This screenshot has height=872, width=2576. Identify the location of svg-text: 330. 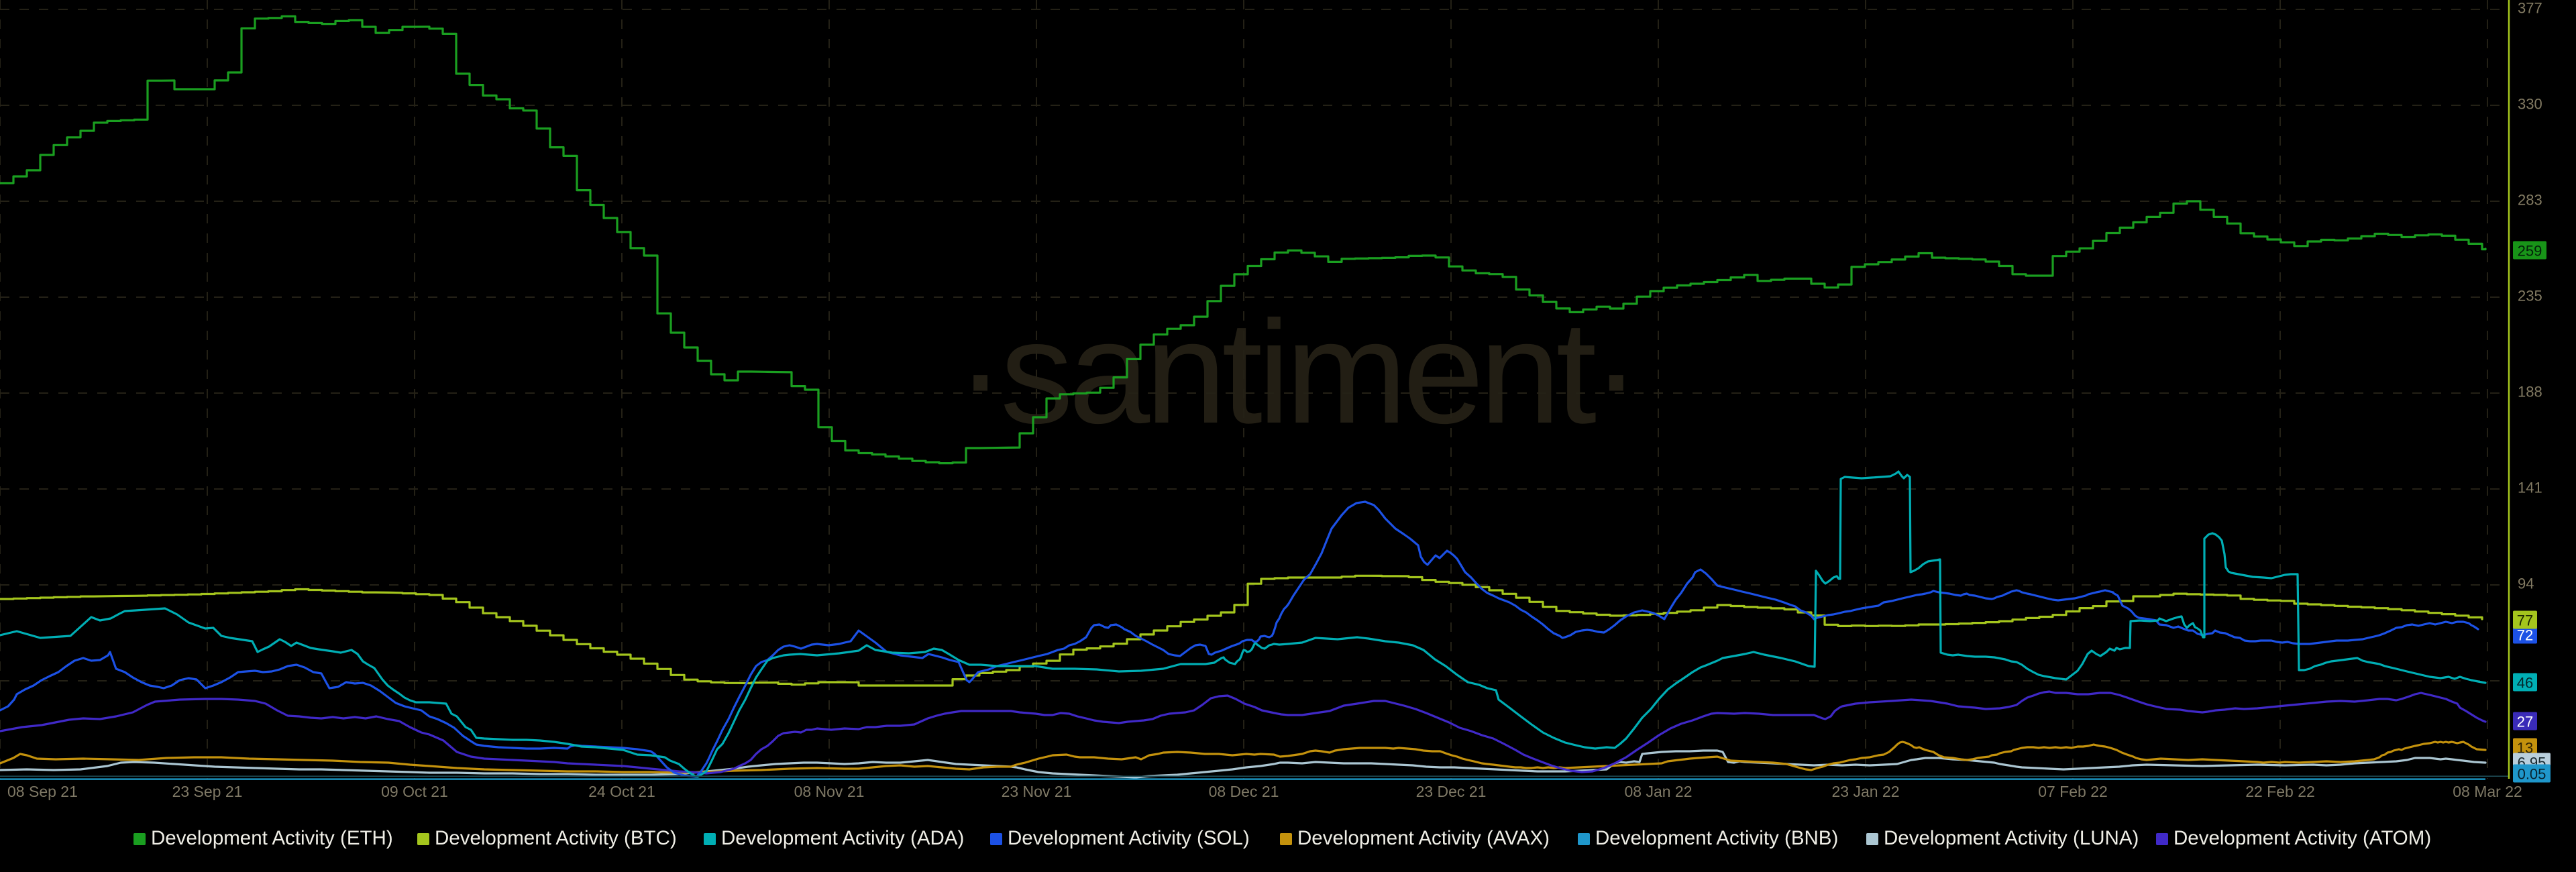
(2530, 104).